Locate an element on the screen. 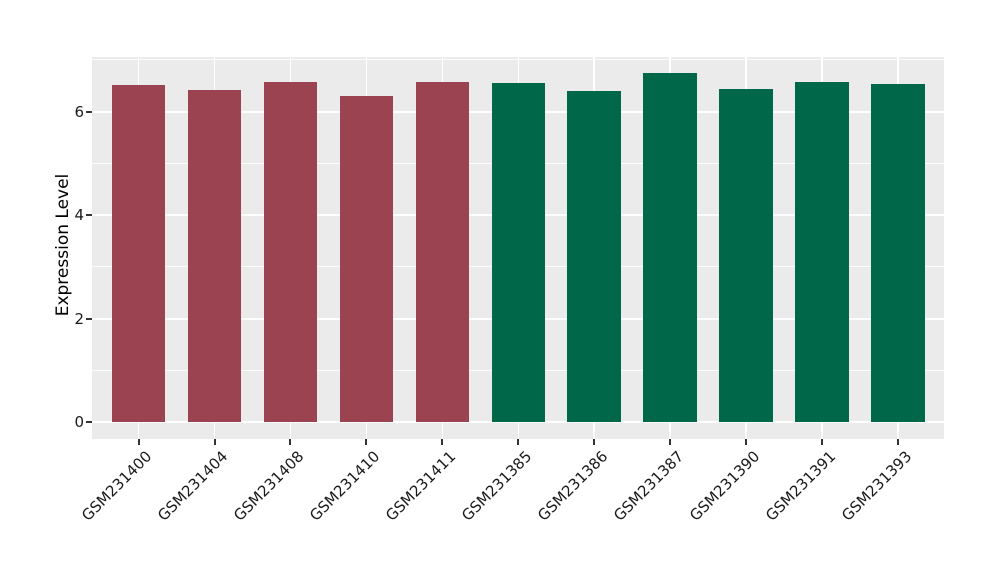  x-tick-label-text: GSM231411 is located at coordinates (421, 486).